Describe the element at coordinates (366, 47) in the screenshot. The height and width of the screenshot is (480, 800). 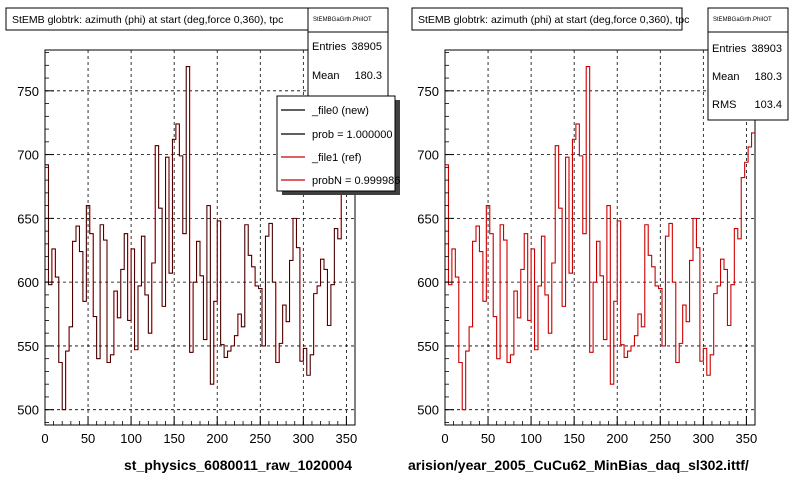
I see `left-stats-entries-value: 38905` at that location.